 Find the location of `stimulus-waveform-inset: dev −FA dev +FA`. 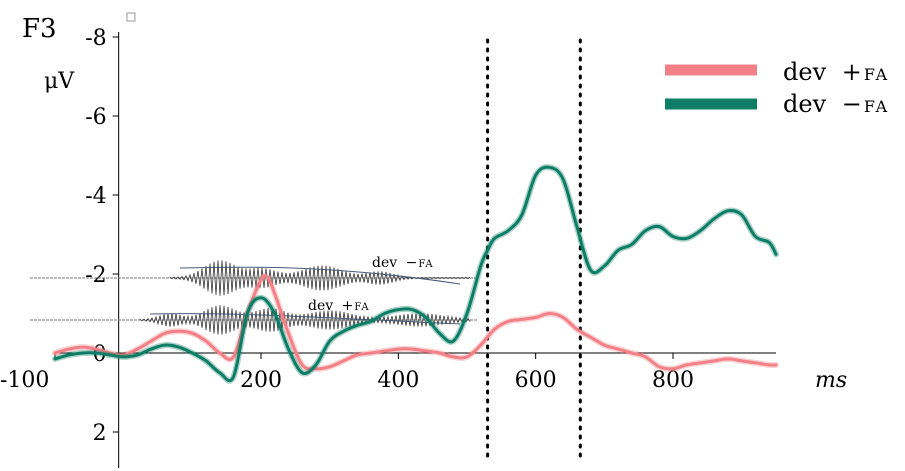

stimulus-waveform-inset: dev −FA dev +FA is located at coordinates (254, 295).